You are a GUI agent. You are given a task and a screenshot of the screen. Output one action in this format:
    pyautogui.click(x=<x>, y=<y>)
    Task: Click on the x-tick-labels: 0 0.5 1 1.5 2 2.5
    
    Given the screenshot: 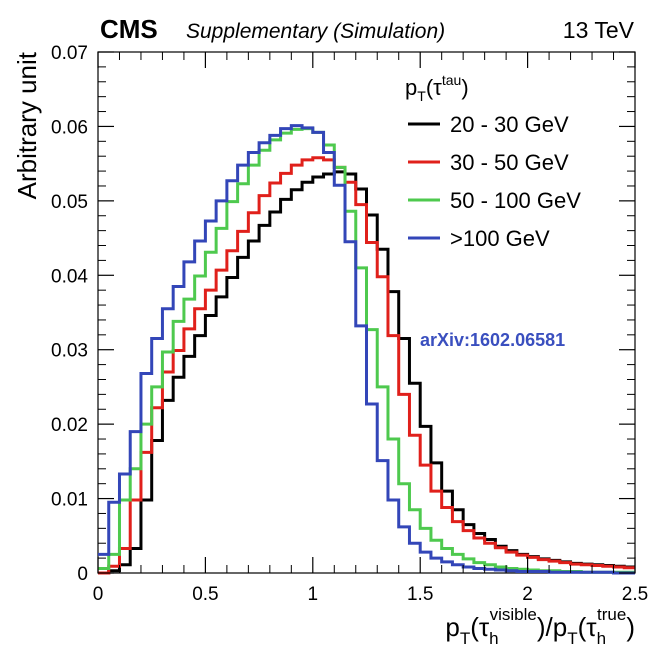 What is the action you would take?
    pyautogui.click(x=371, y=594)
    